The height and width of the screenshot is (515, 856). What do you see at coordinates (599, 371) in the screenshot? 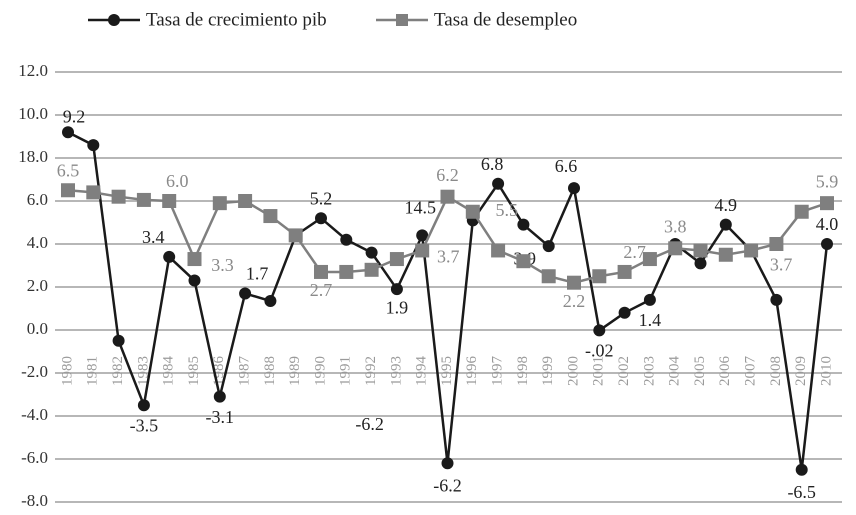
I see `x-tick-label: 2001` at bounding box center [599, 371].